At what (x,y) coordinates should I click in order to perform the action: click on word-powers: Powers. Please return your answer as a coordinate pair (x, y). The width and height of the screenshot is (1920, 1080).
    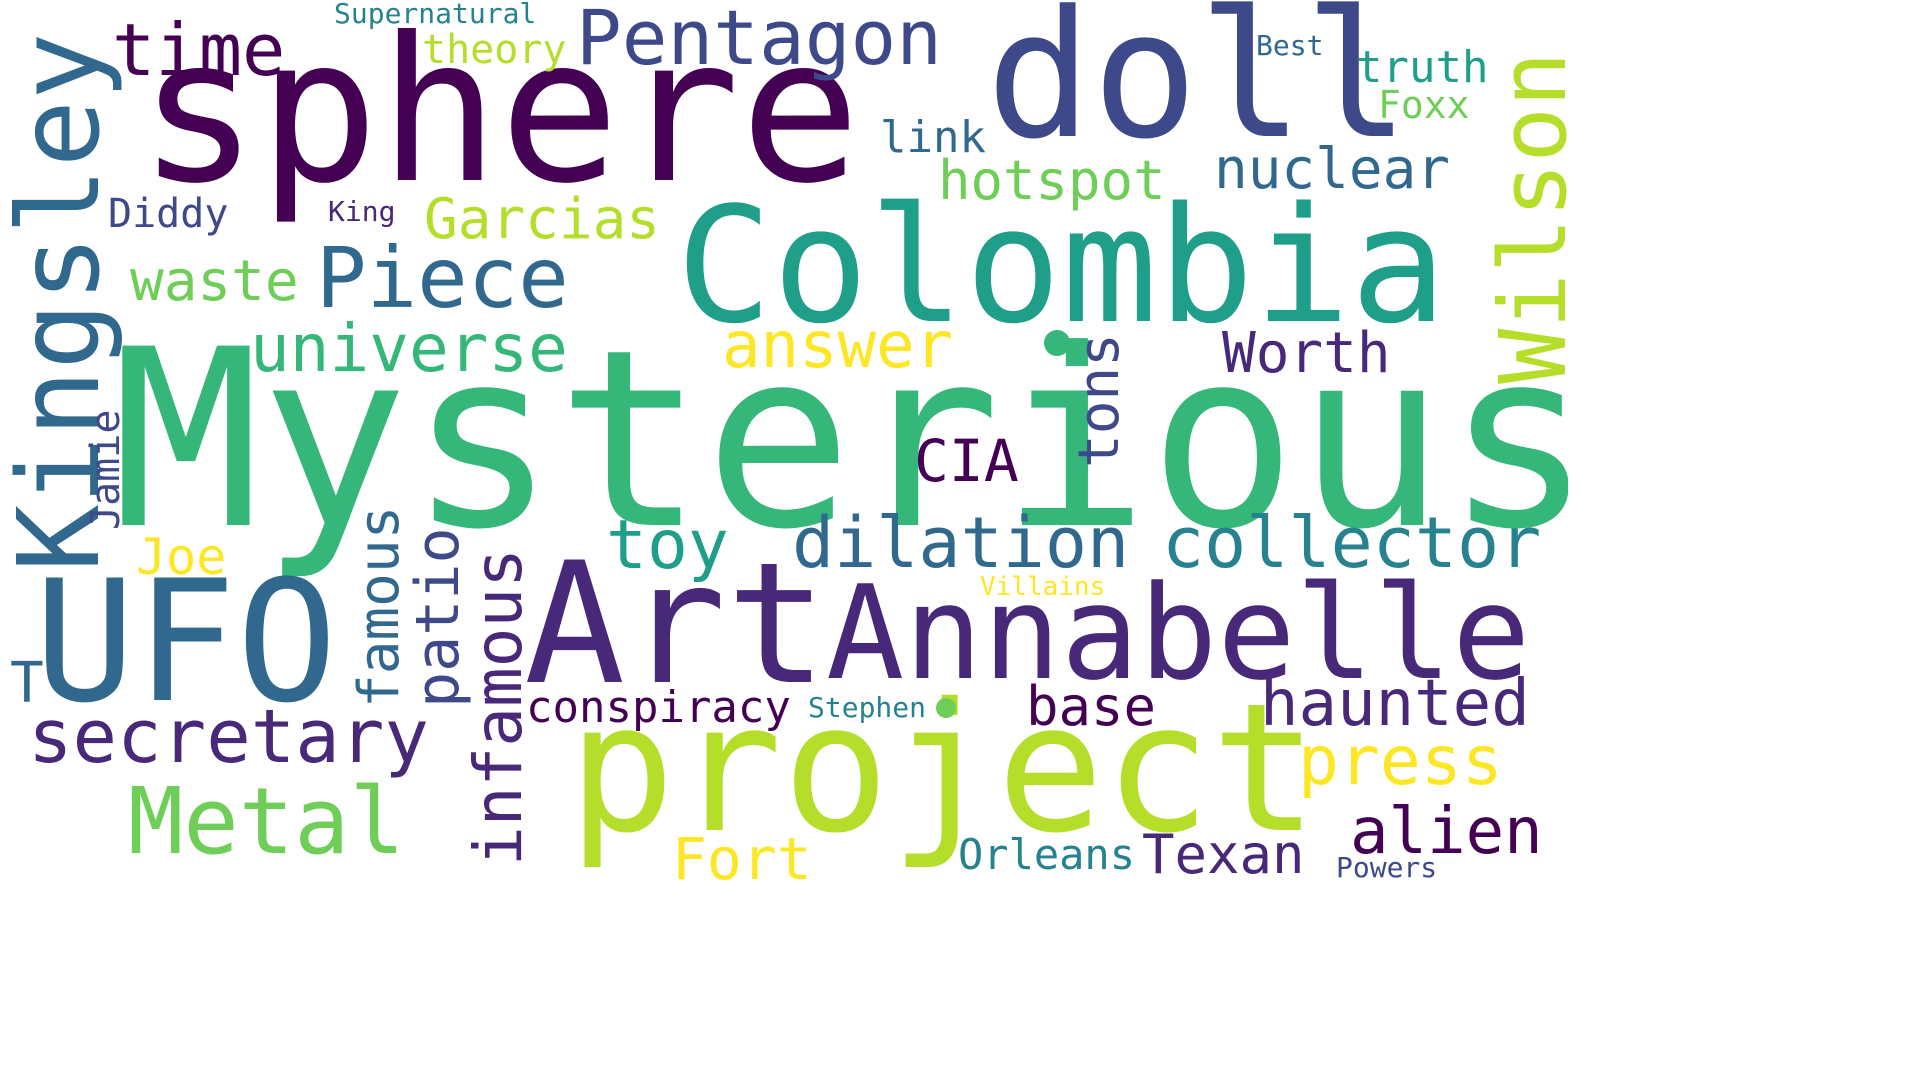
    Looking at the image, I should click on (1387, 866).